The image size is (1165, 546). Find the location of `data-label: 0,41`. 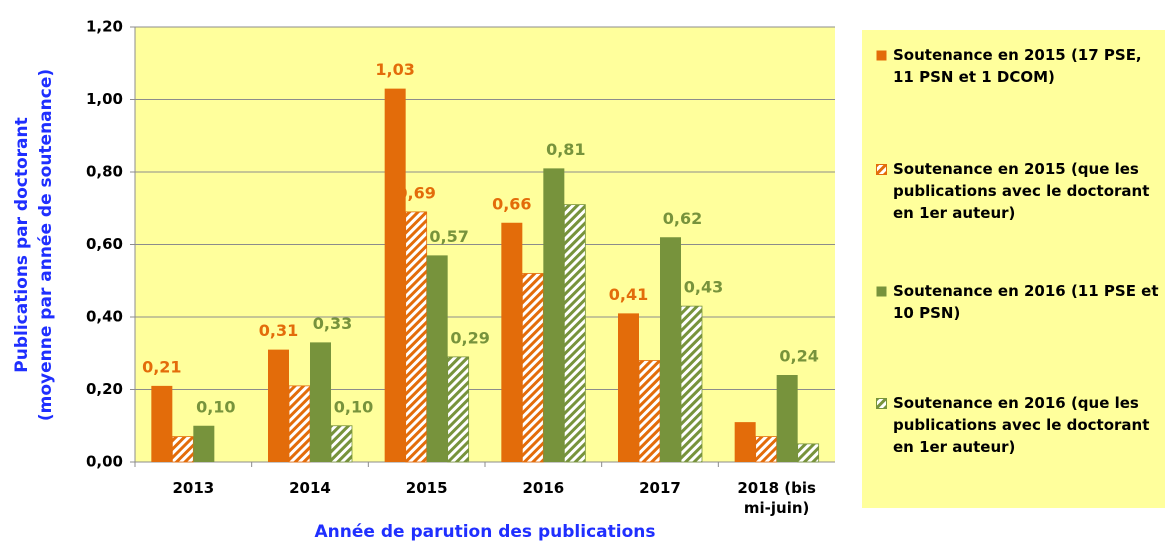

data-label: 0,41 is located at coordinates (628, 294).